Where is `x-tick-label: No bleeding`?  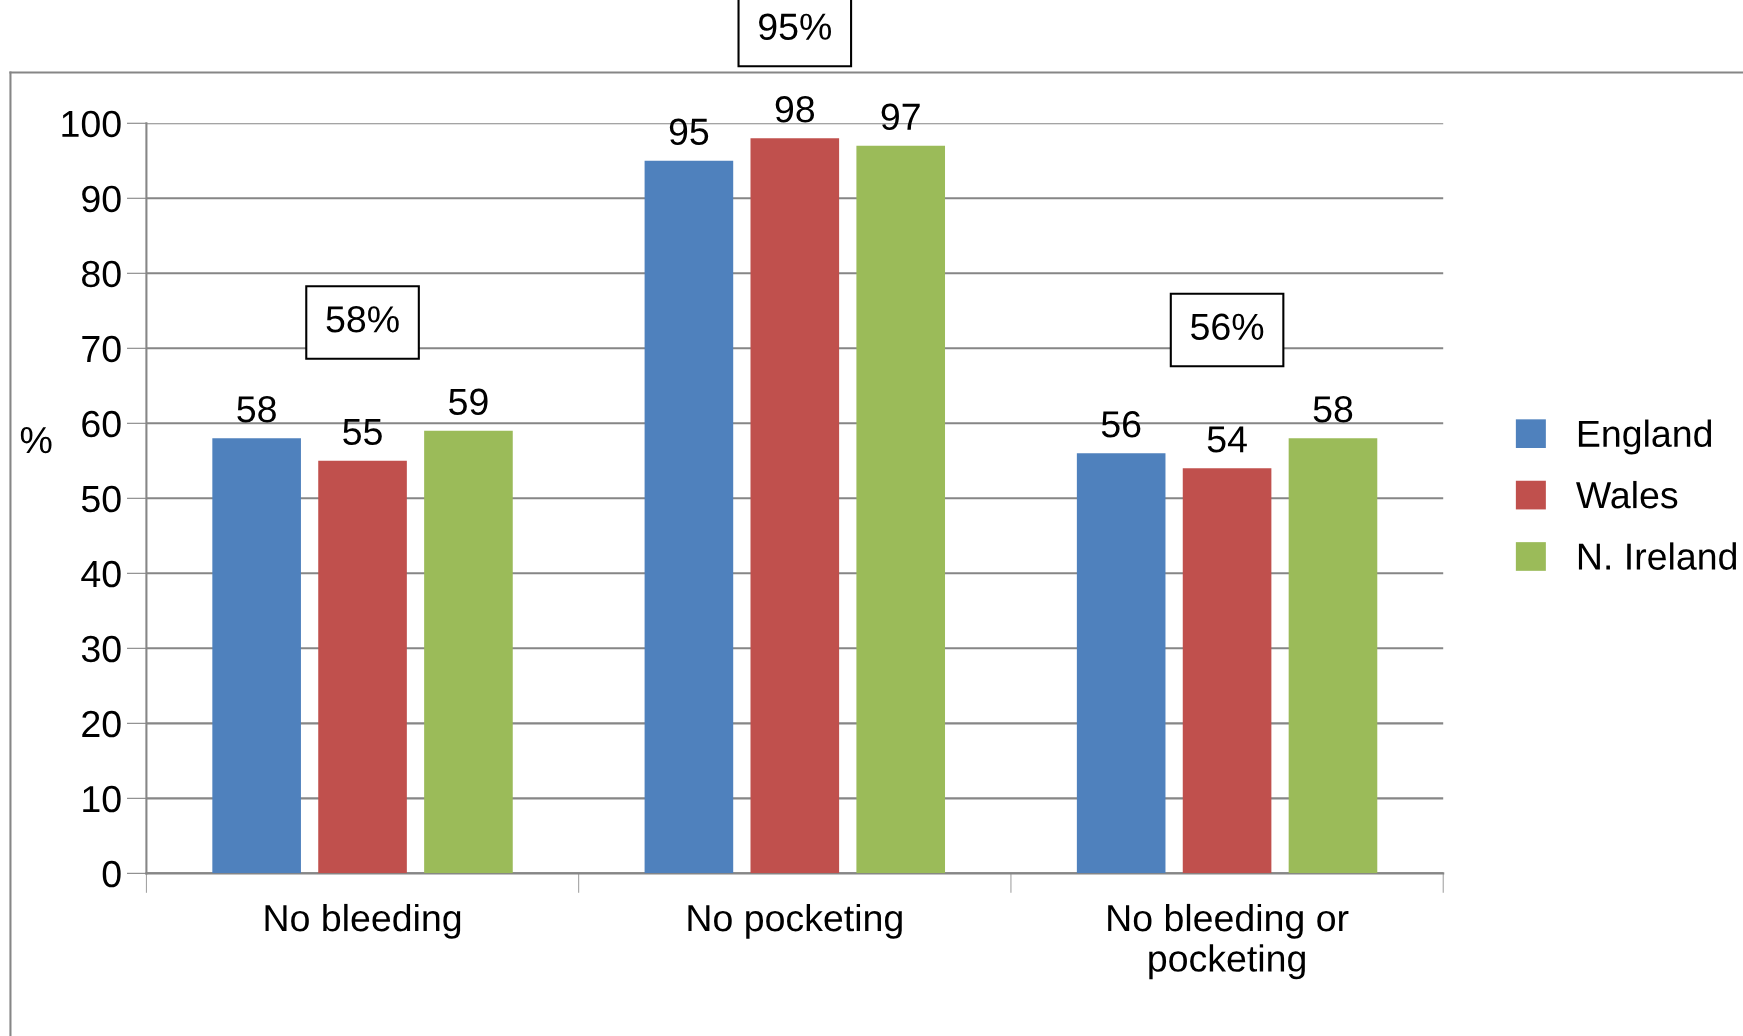
x-tick-label: No bleeding is located at coordinates (363, 921).